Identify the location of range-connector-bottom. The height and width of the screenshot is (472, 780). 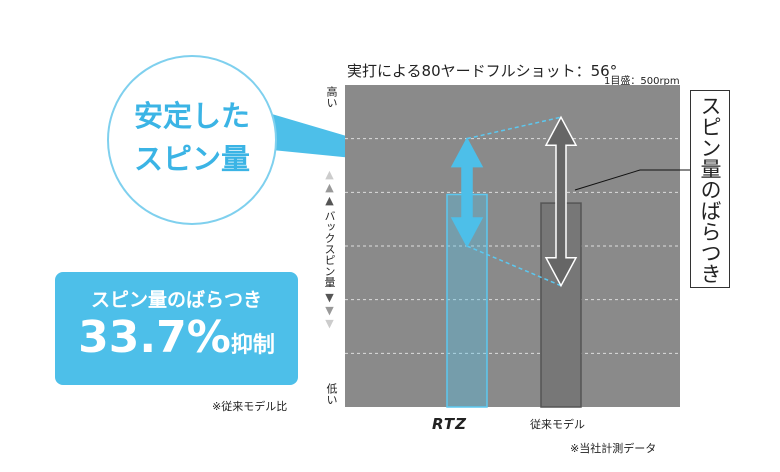
(514, 266).